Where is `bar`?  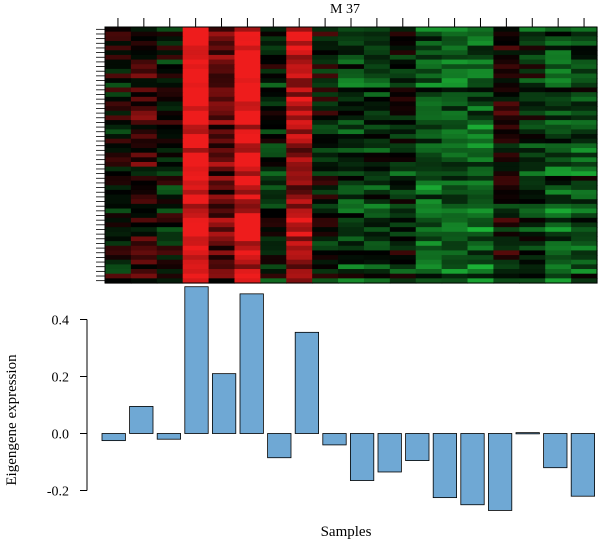
bar is located at coordinates (362, 457).